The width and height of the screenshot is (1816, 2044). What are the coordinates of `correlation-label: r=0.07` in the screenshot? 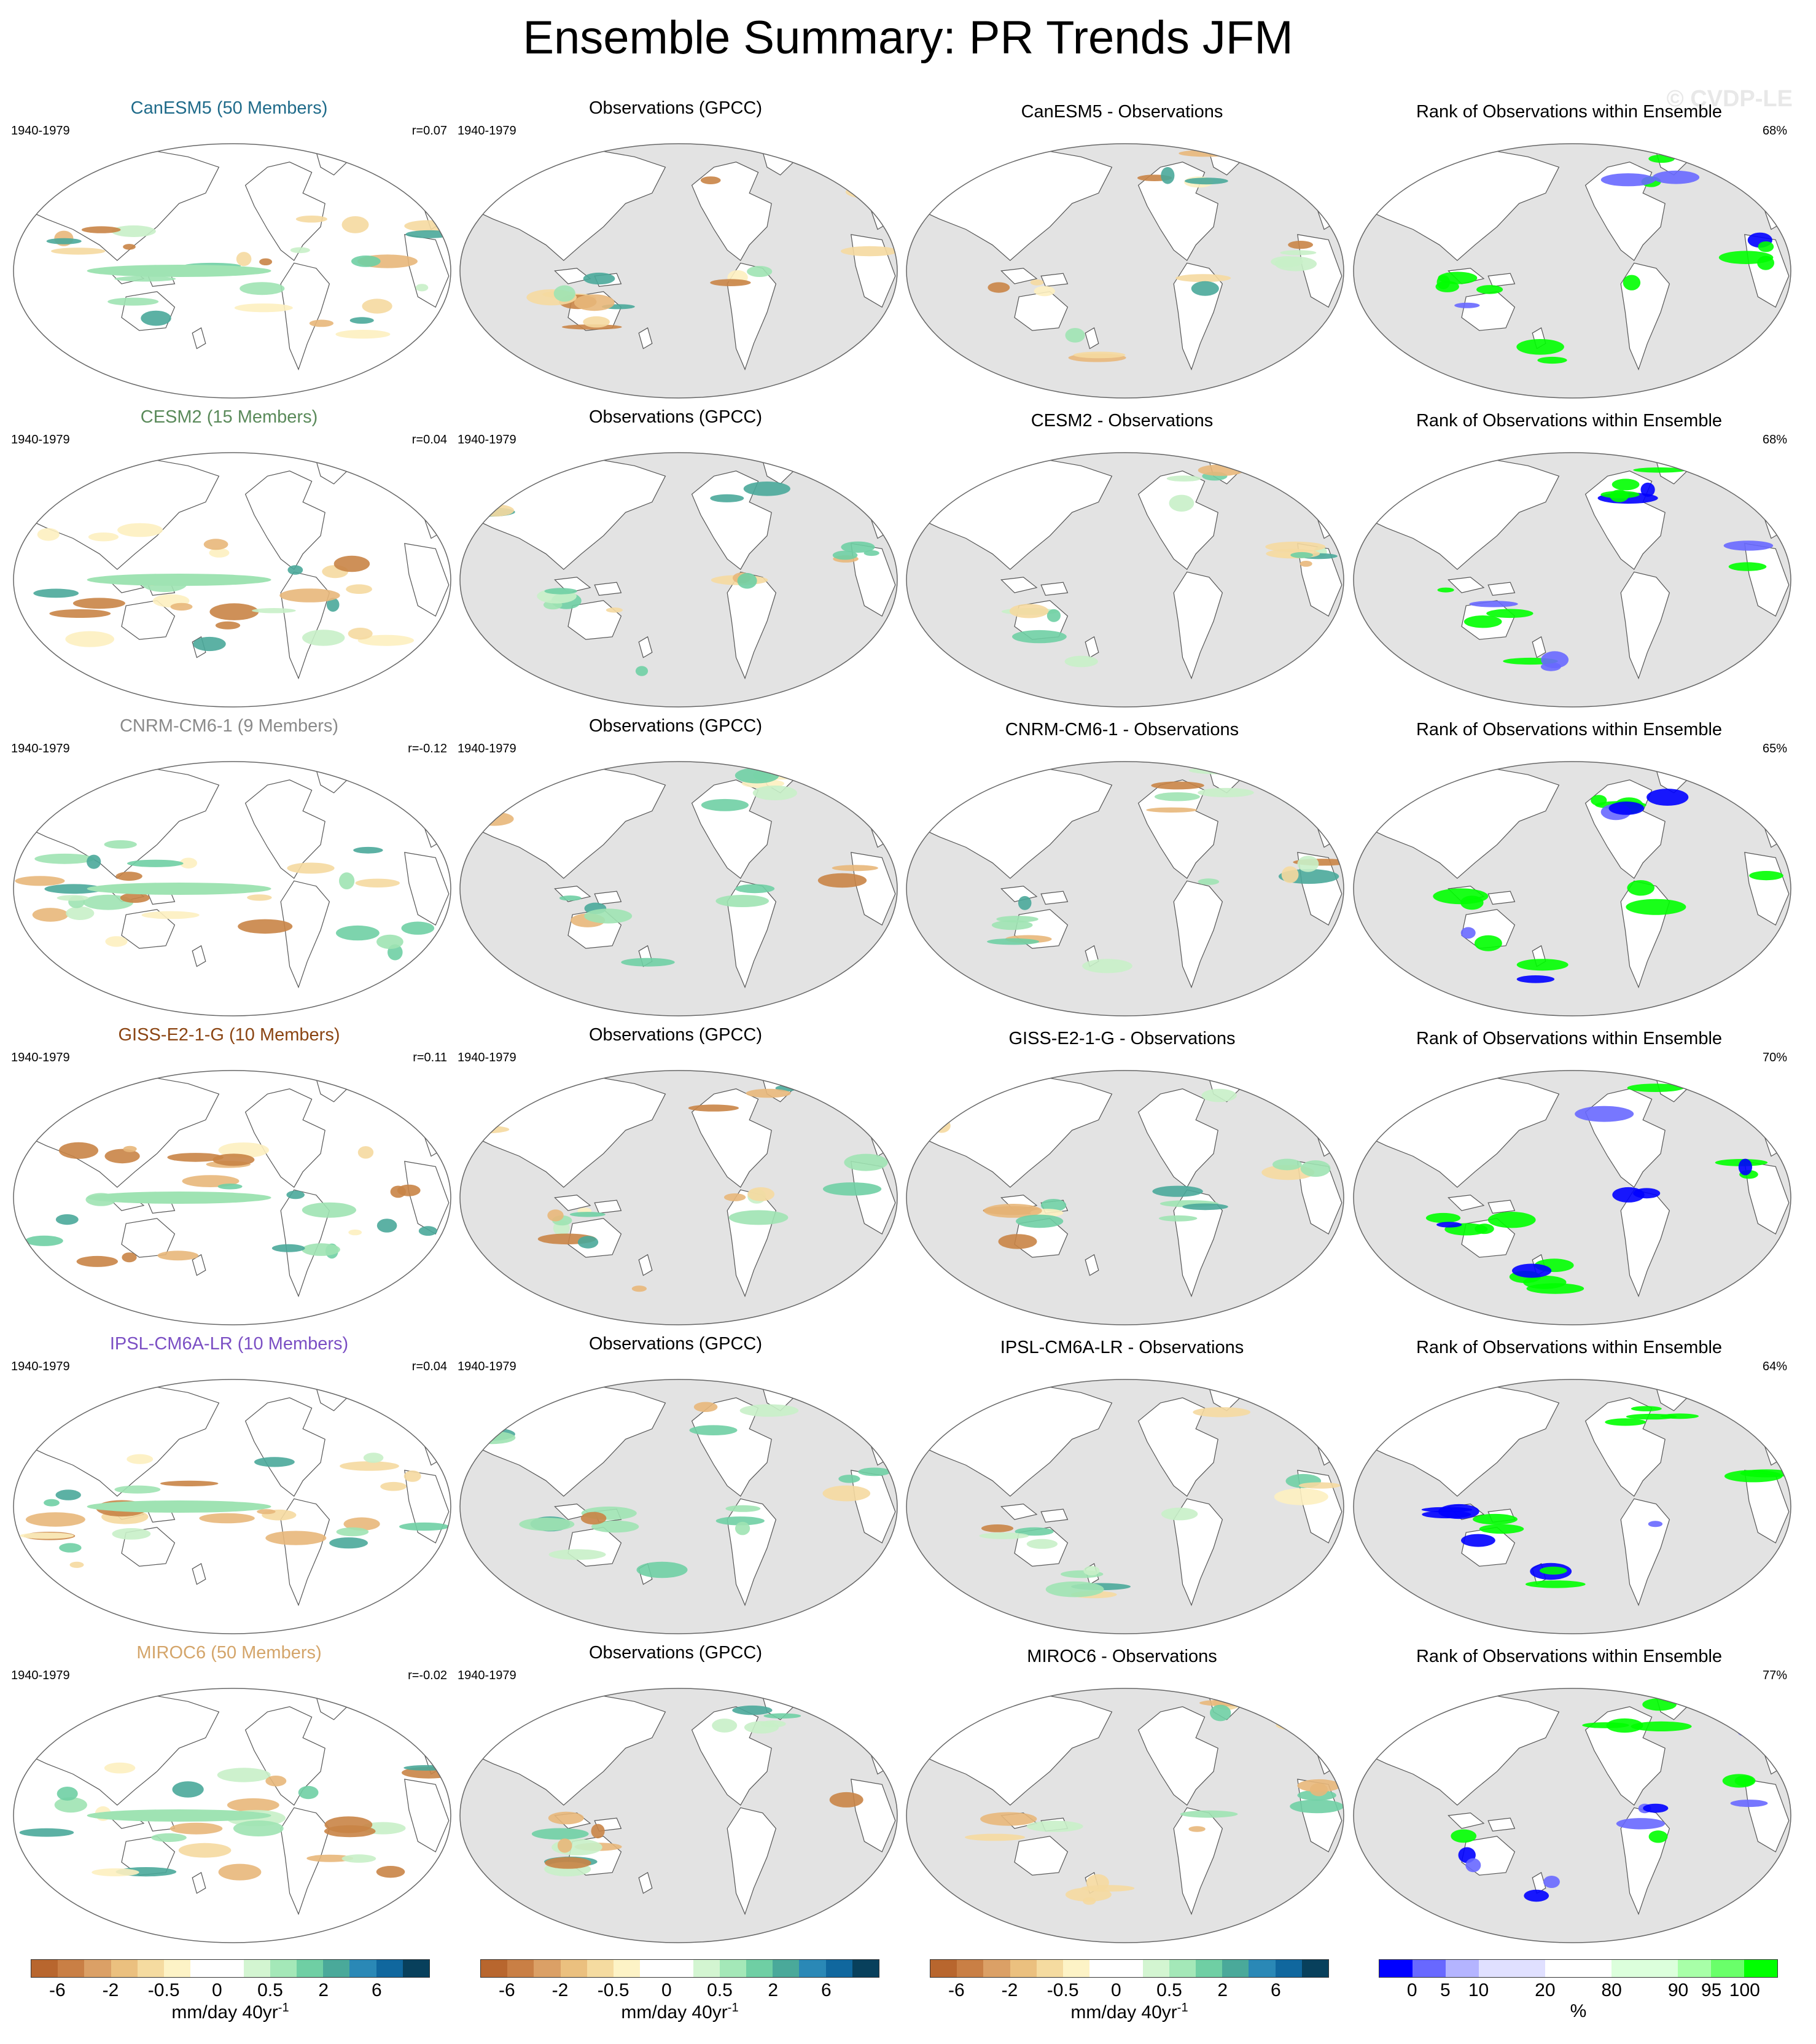 It's located at (429, 131).